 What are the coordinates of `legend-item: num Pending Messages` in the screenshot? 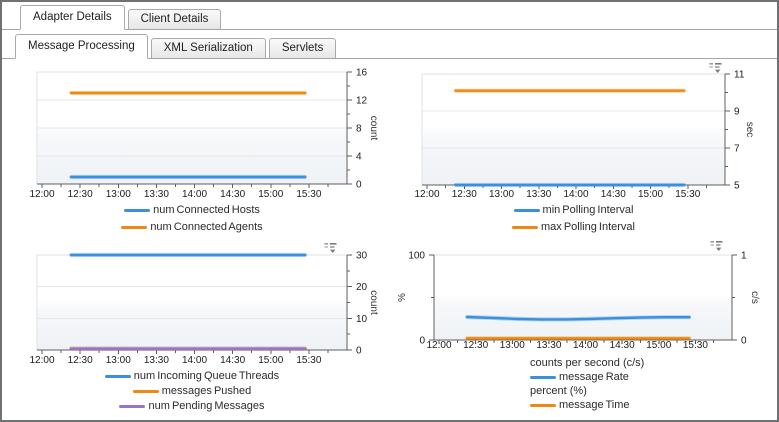 It's located at (192, 406).